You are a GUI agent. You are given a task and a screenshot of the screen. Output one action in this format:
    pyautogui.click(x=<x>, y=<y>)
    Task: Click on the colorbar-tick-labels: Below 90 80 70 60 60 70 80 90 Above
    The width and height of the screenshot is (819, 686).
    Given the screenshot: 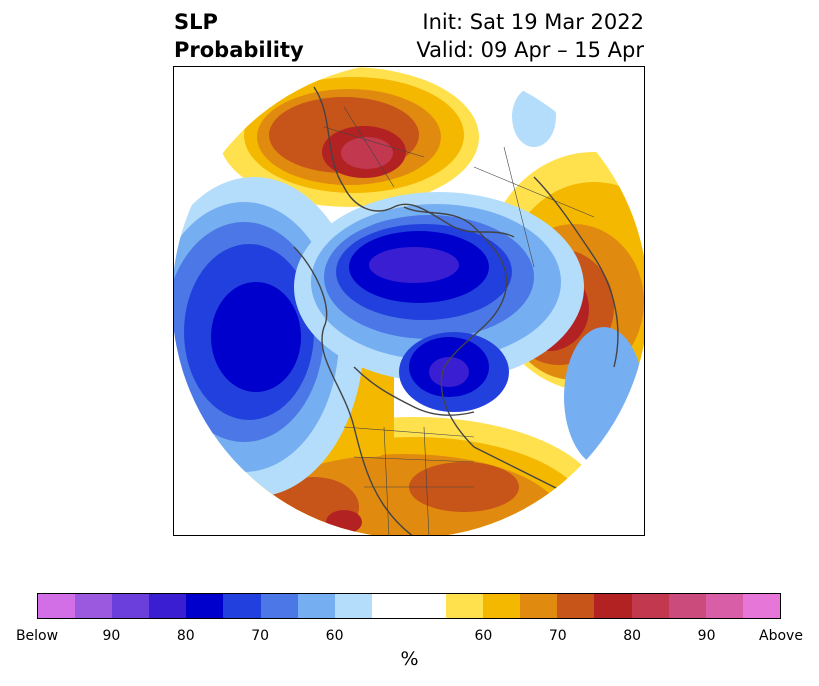 What is the action you would take?
    pyautogui.click(x=409, y=637)
    